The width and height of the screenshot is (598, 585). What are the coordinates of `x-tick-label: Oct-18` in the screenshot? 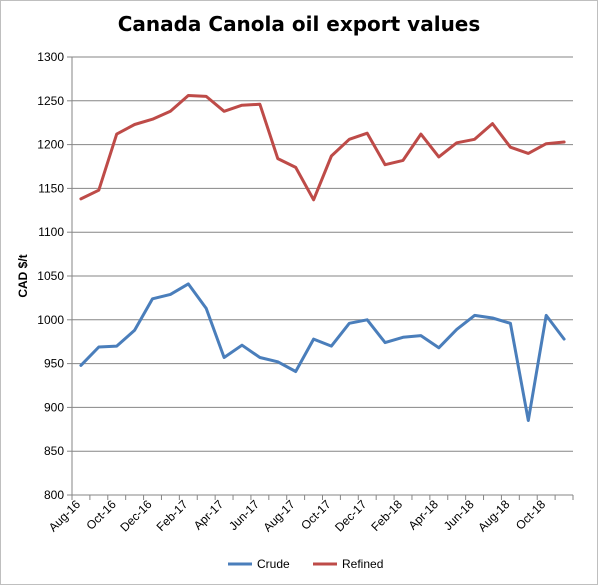 It's located at (531, 515).